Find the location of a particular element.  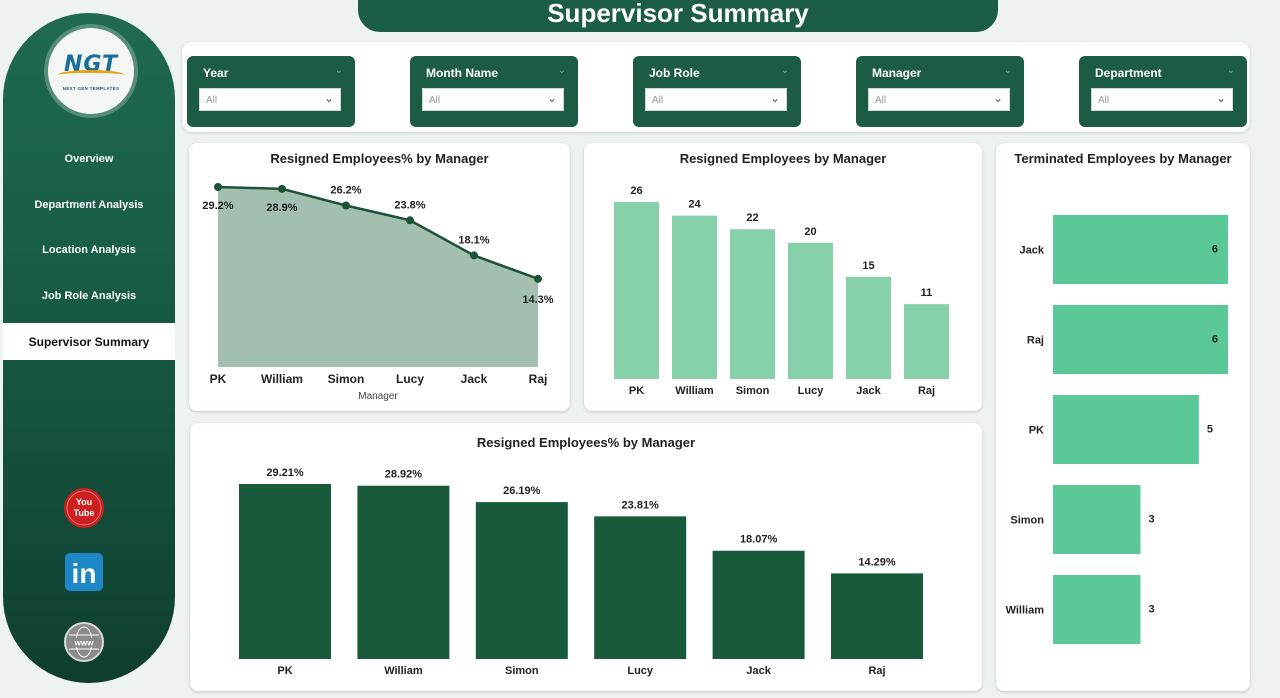

chart-title: Resigned Employees by Manager is located at coordinates (783, 158).